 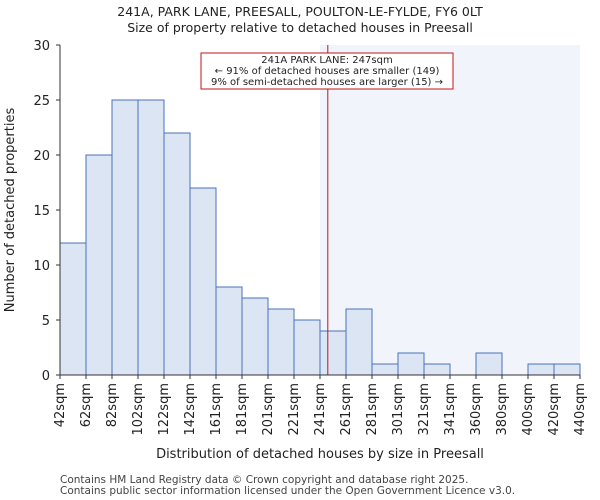 I want to click on bar-161sqm, so click(x=229, y=331).